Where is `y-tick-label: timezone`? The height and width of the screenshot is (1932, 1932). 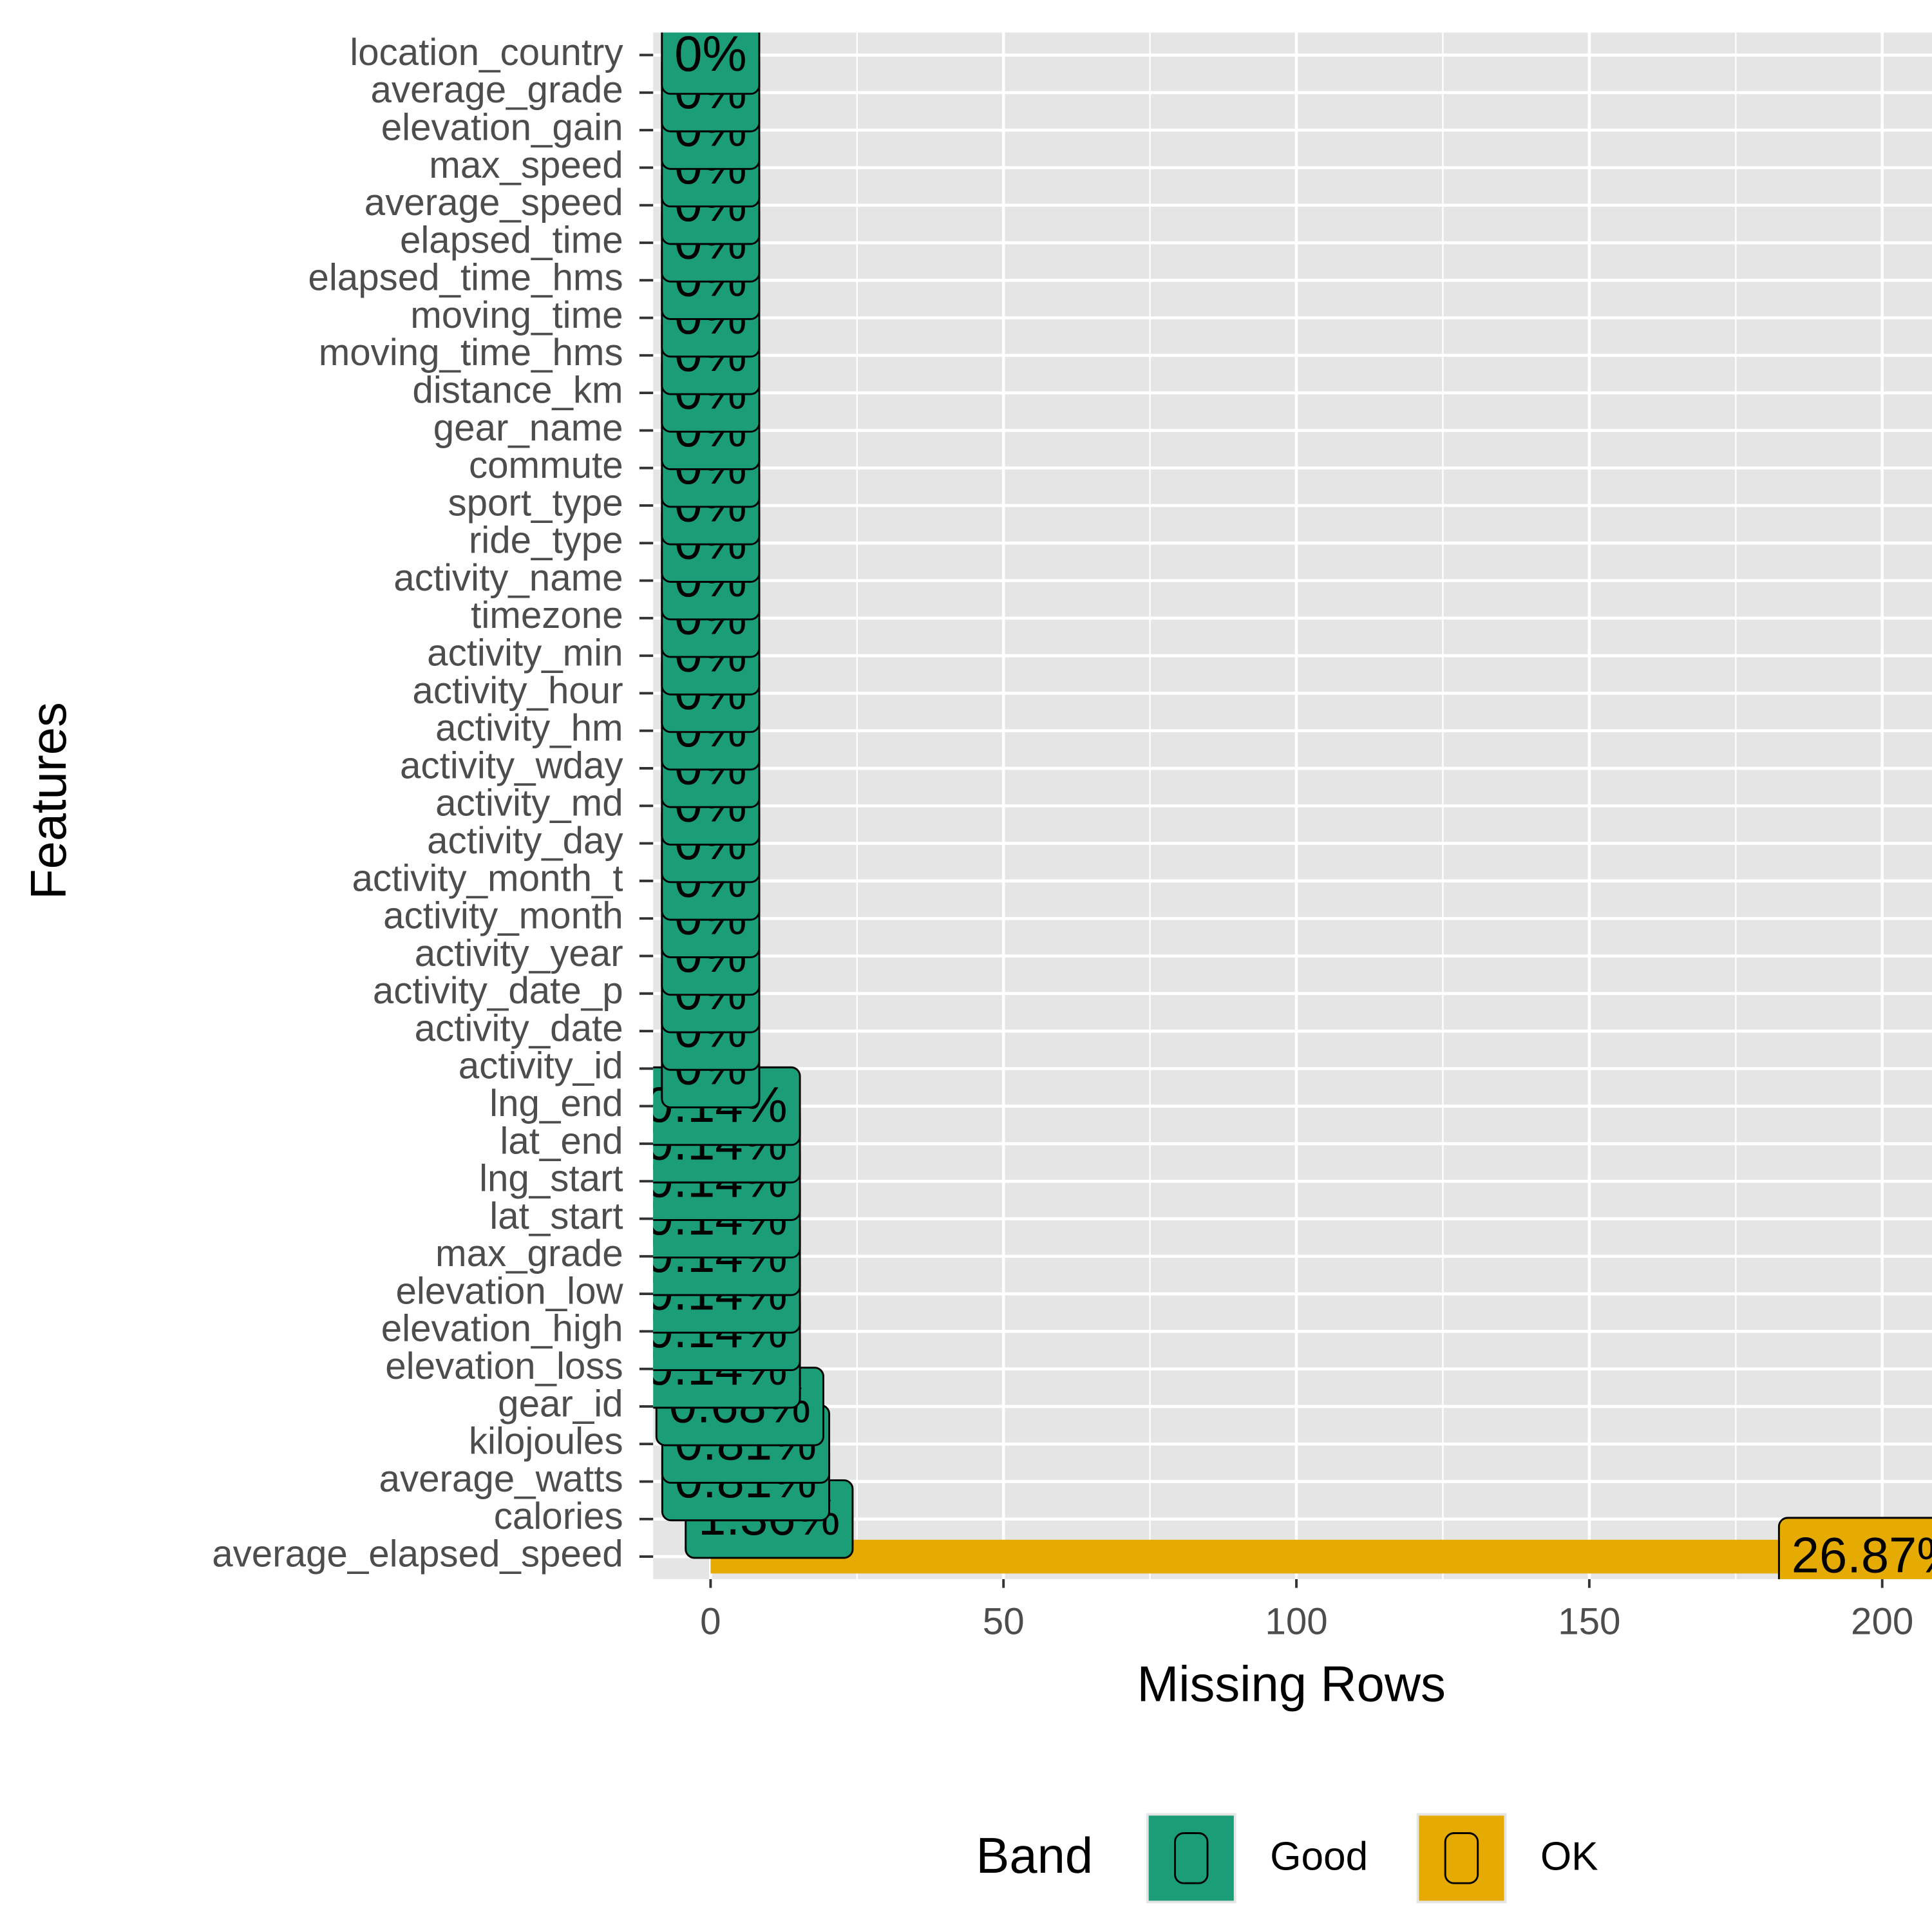 y-tick-label: timezone is located at coordinates (547, 615).